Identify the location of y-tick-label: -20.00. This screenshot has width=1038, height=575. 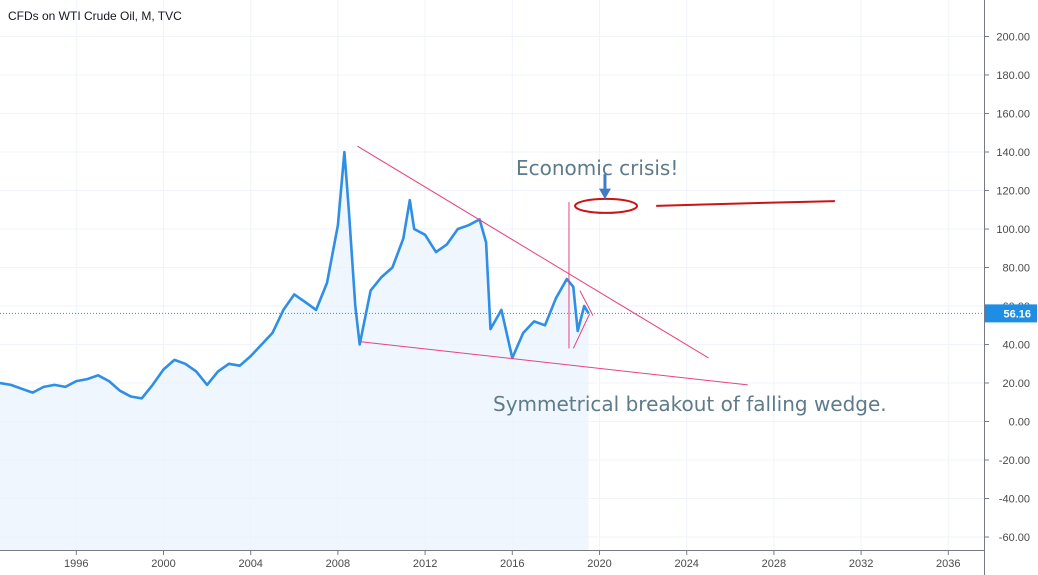
(1014, 461).